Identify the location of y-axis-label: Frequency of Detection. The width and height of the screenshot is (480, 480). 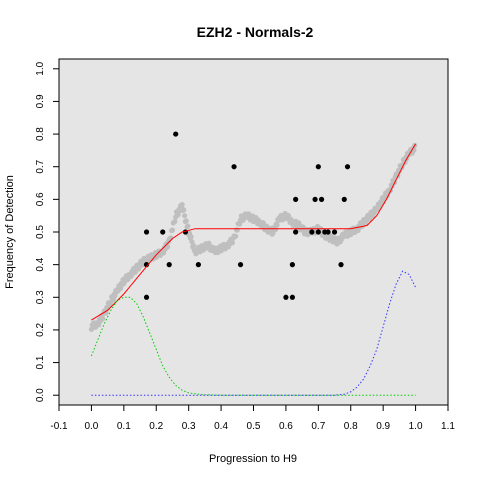
(10, 232).